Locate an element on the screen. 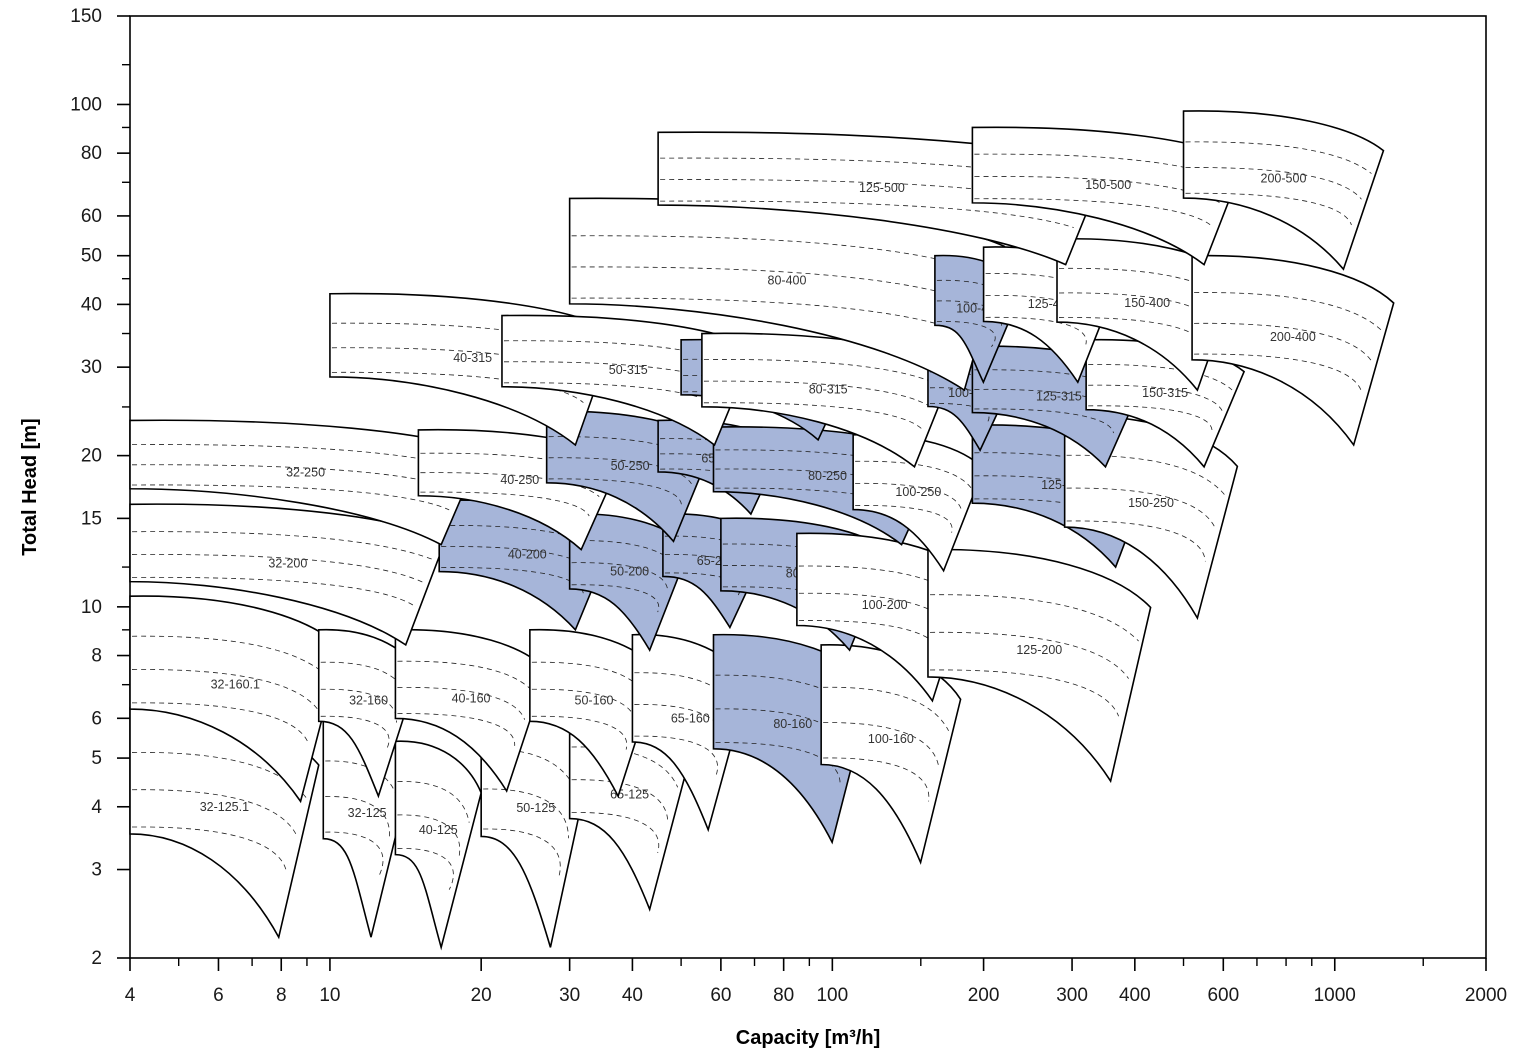  pump-region-label: 50-200 is located at coordinates (629, 571).